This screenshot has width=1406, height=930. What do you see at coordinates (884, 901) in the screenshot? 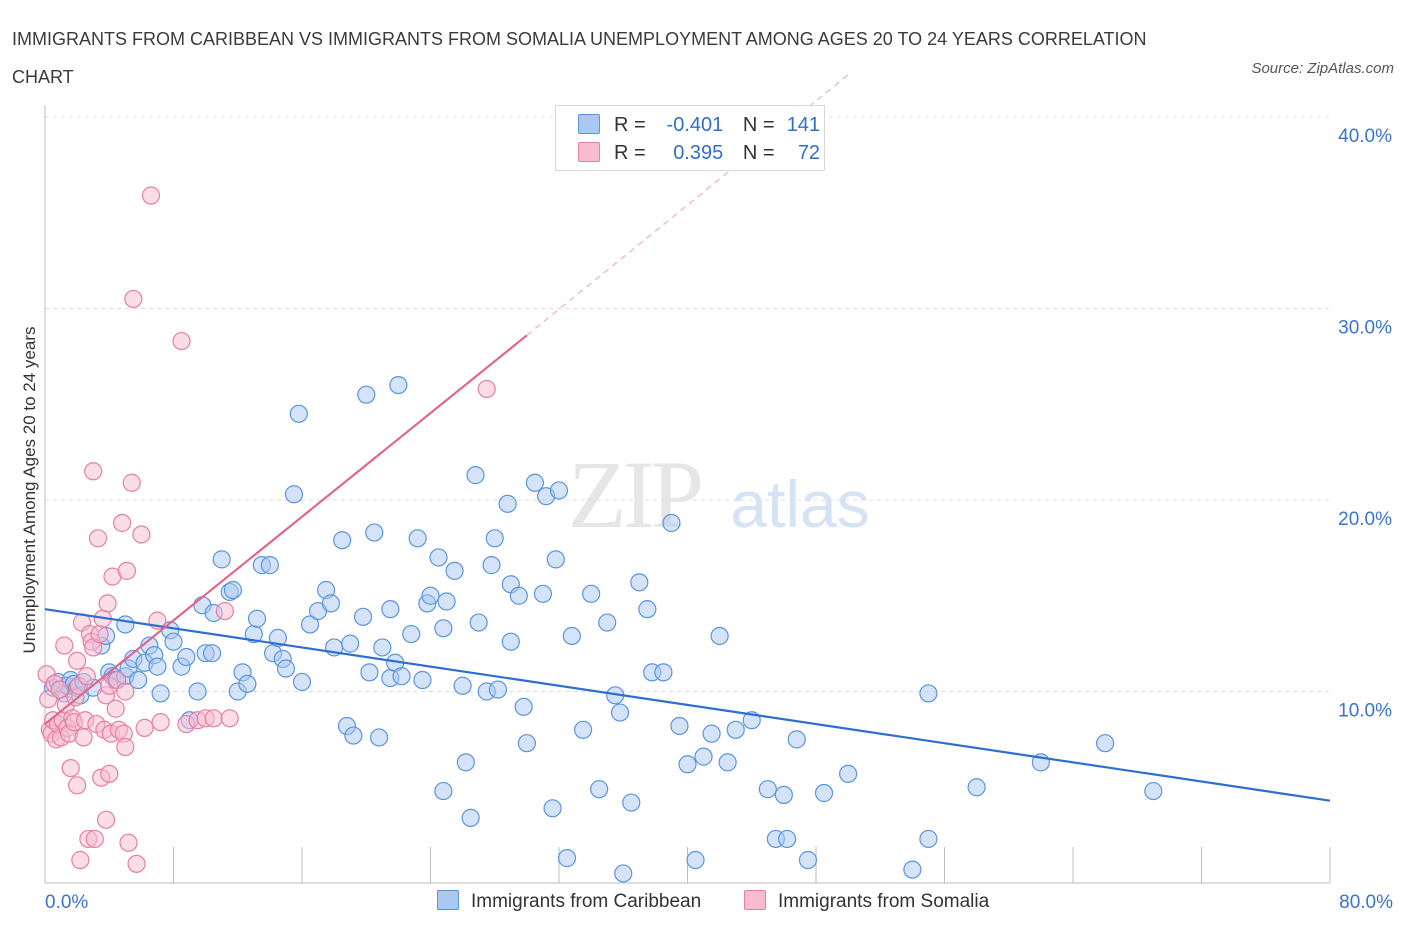
I see `bottom-legend-label-somalia: Immigrants from Somalia` at bounding box center [884, 901].